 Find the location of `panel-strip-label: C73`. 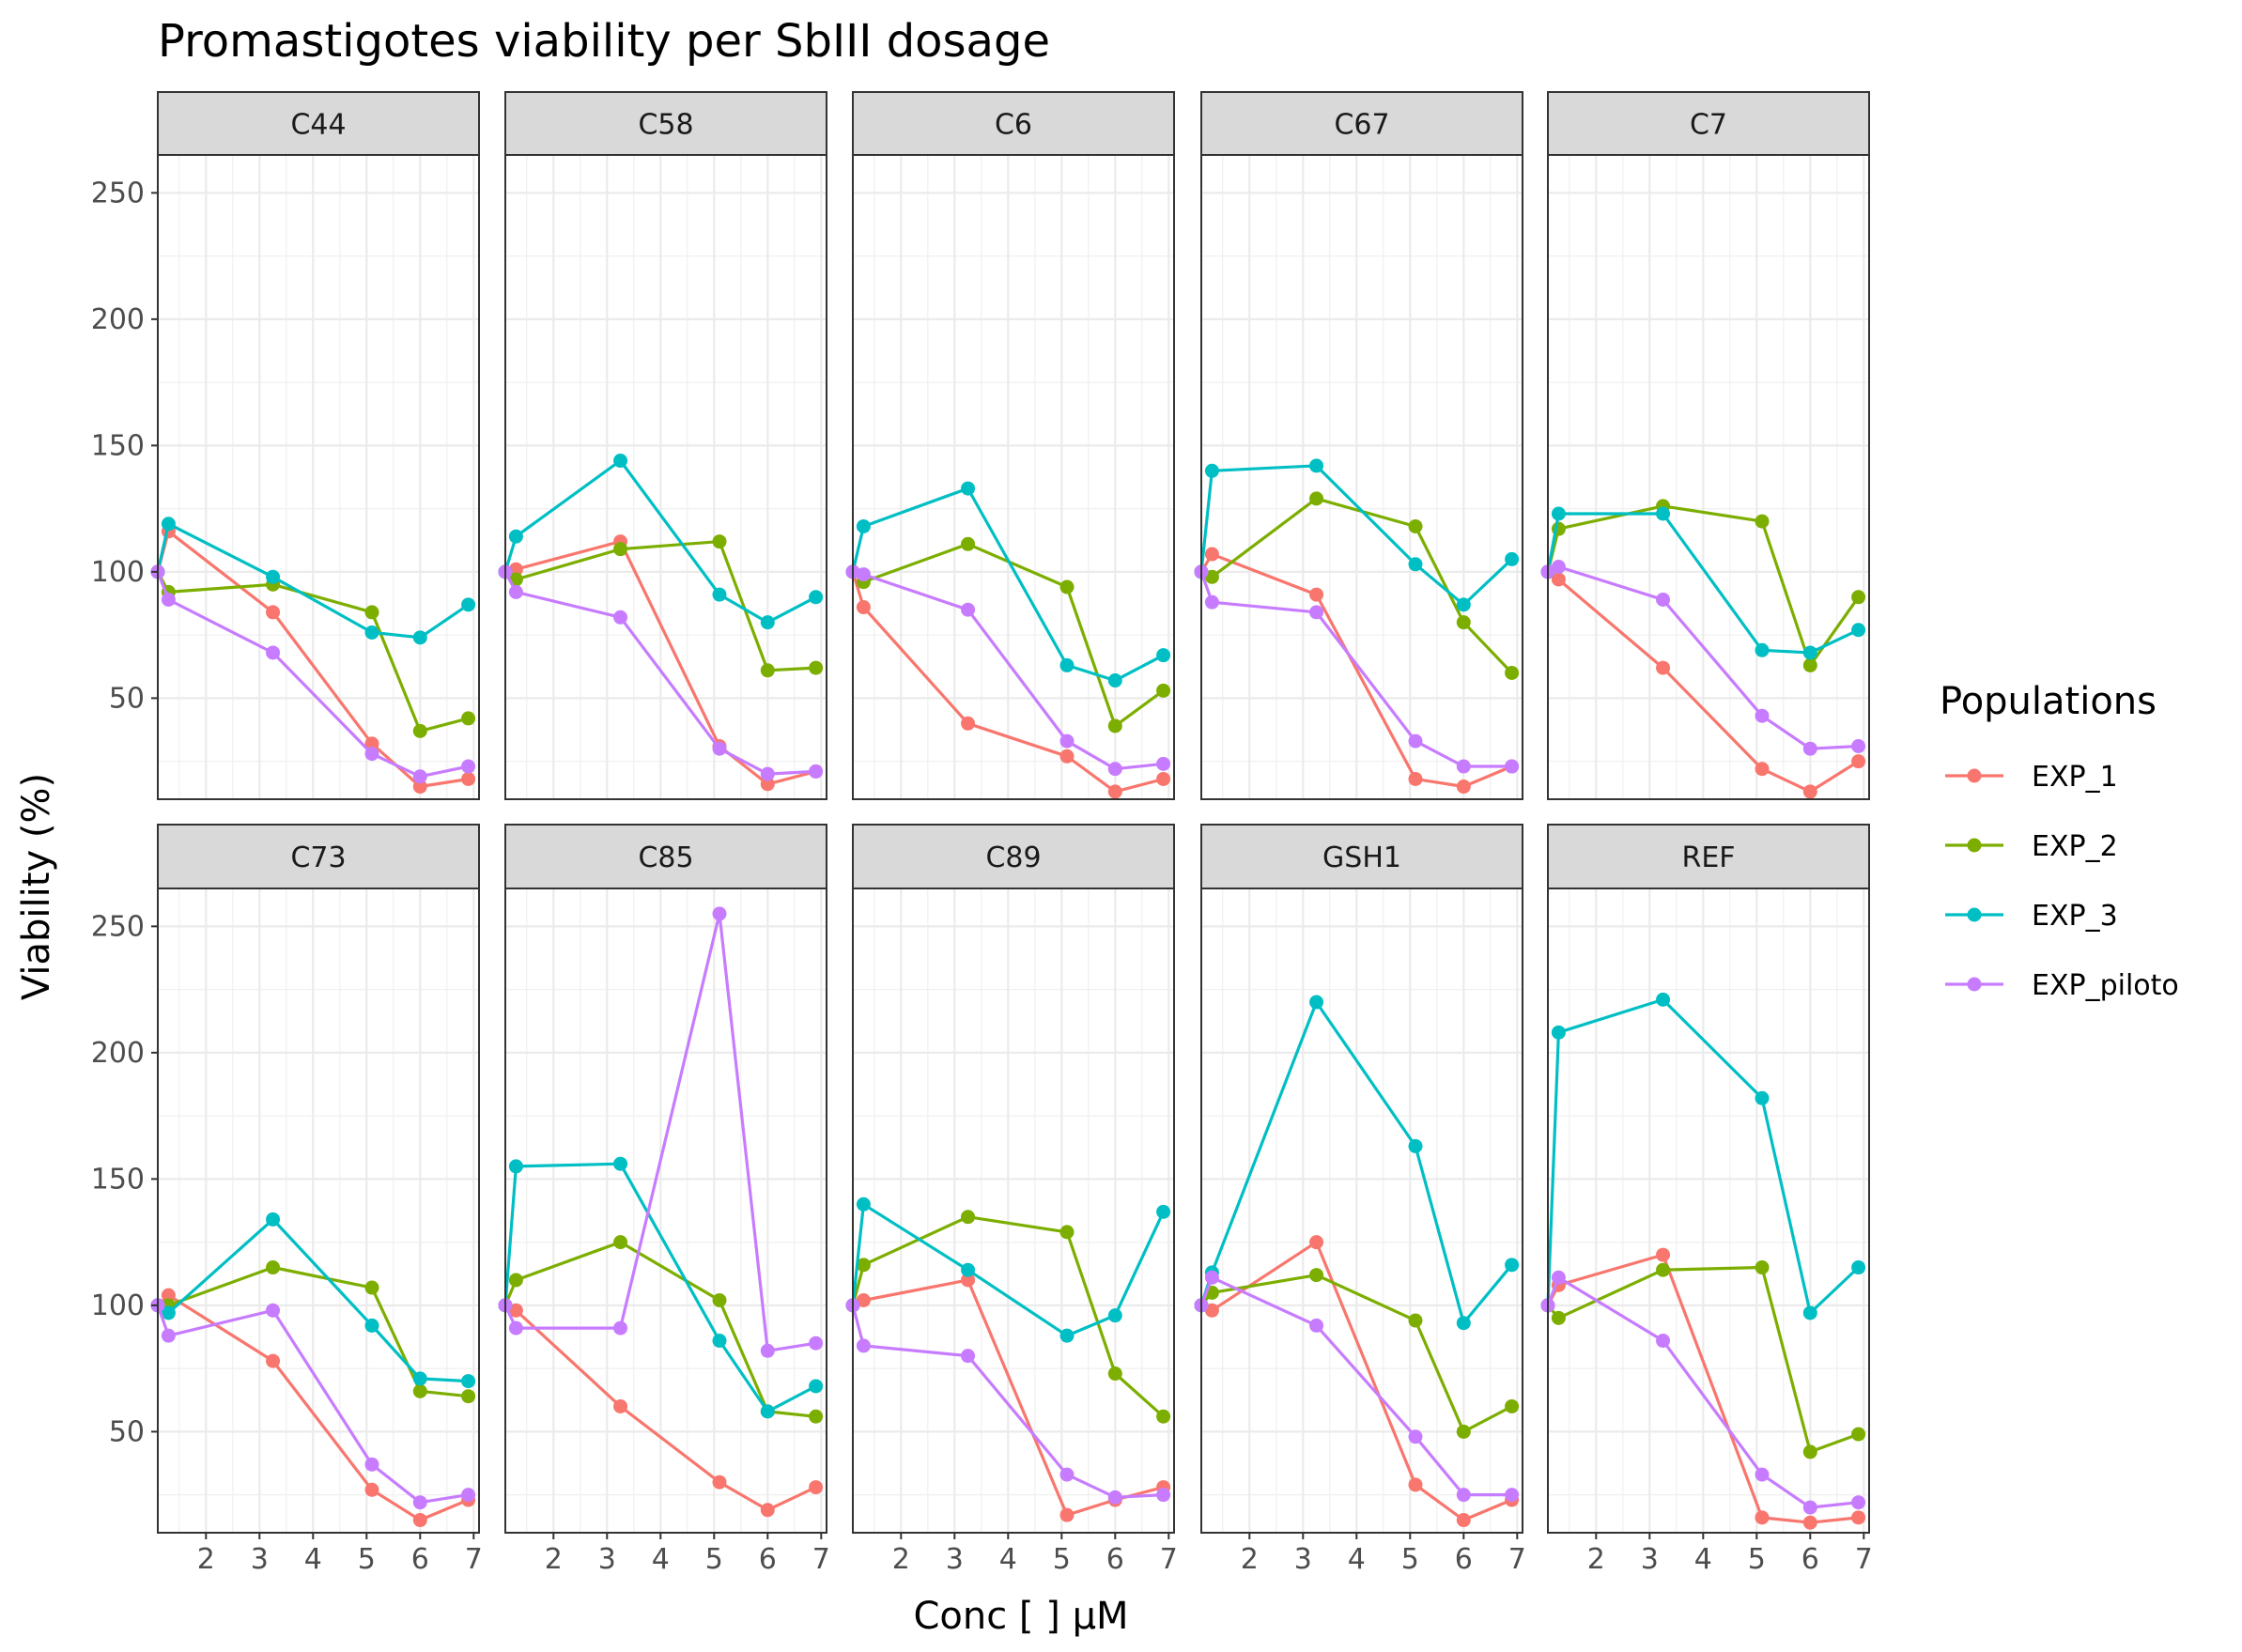

panel-strip-label: C73 is located at coordinates (318, 857).